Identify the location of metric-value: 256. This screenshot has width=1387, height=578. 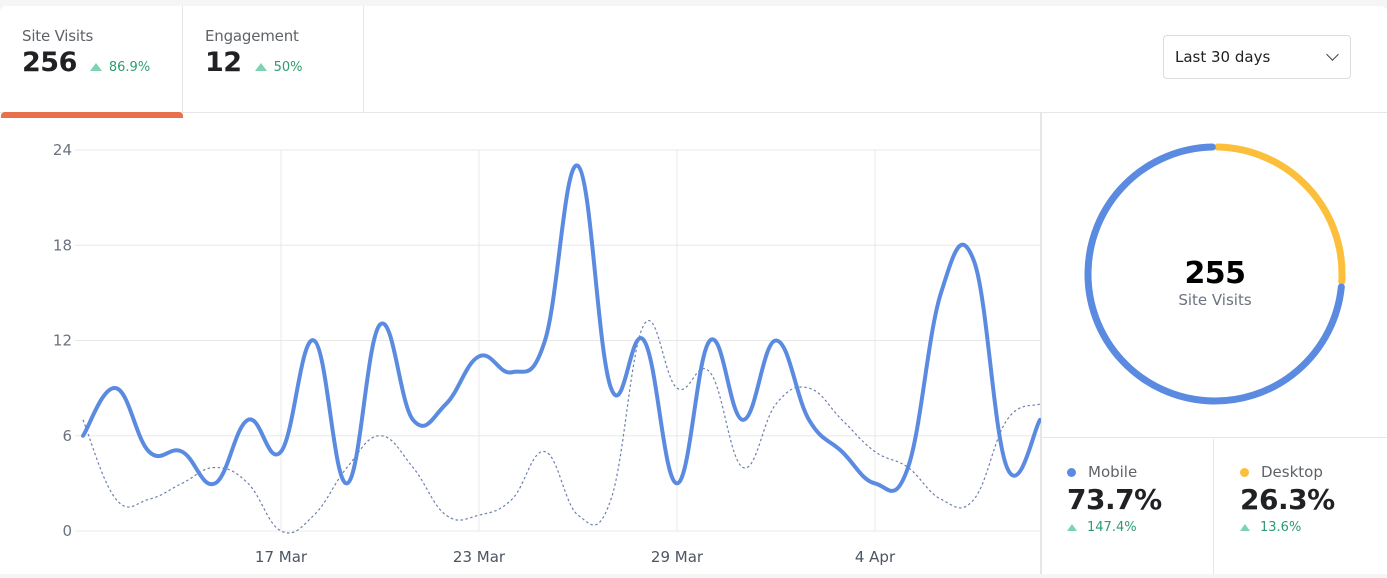
(49, 62).